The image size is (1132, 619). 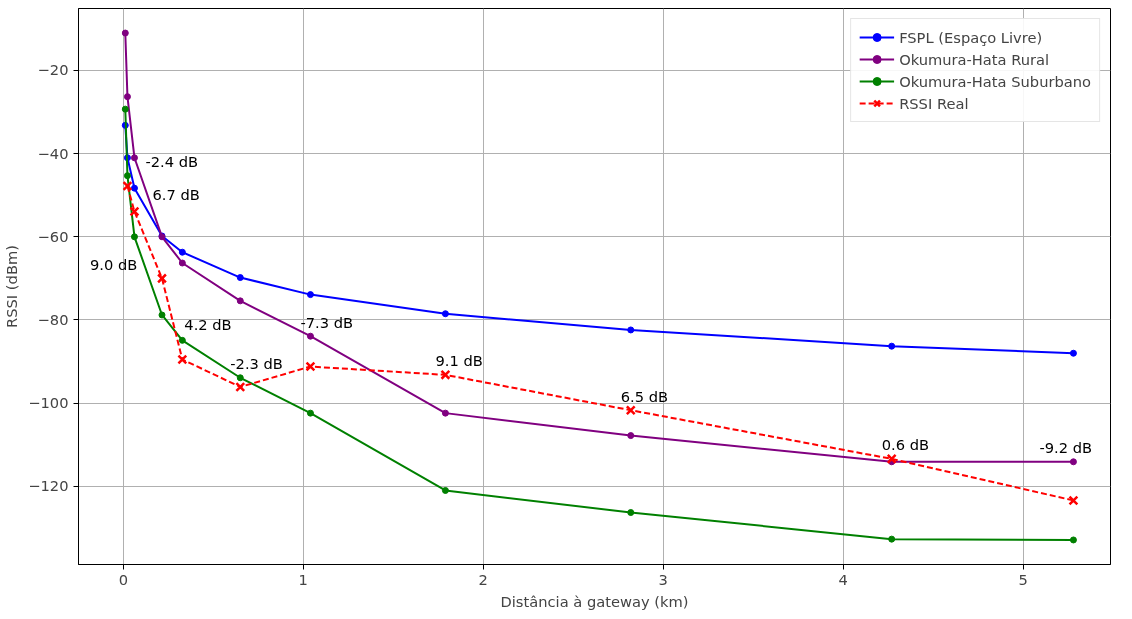 I want to click on annotation: 6.7 dB, so click(x=176, y=194).